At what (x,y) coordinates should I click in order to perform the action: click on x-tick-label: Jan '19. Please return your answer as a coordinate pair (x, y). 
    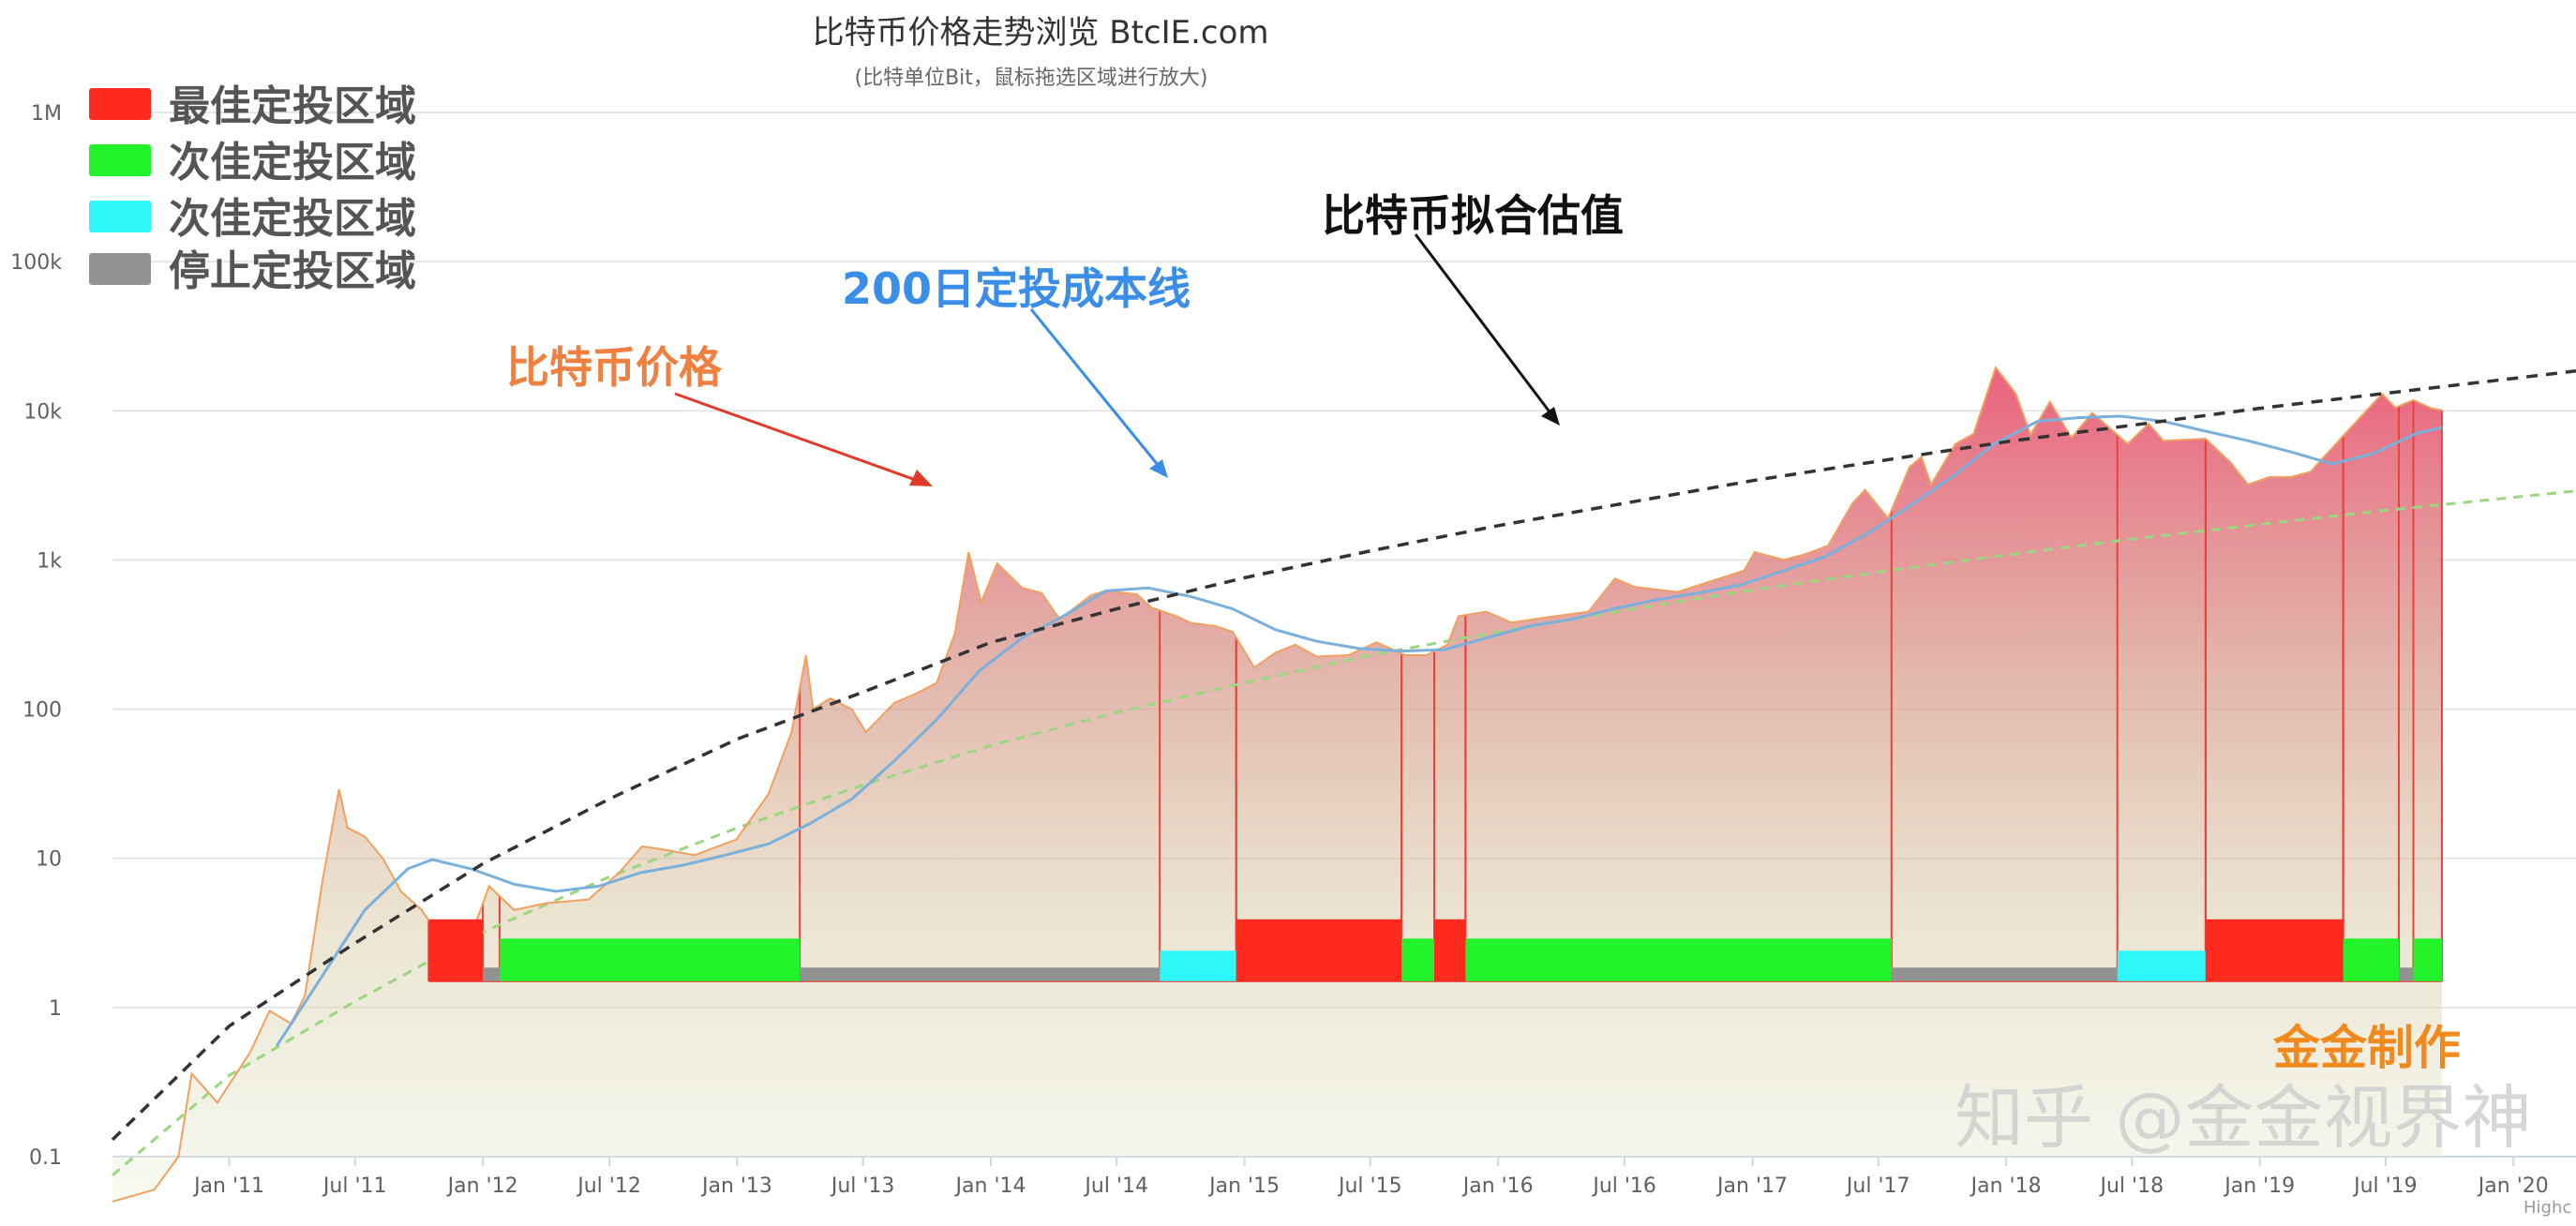
    Looking at the image, I should click on (2259, 1186).